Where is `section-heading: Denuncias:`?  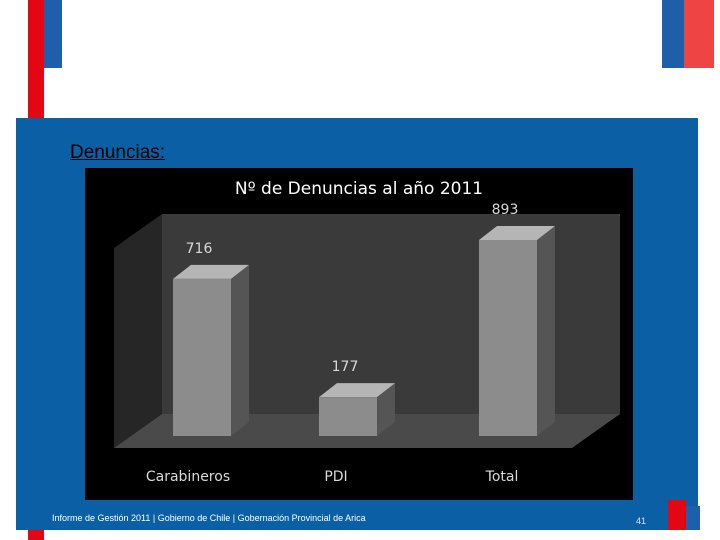
section-heading: Denuncias: is located at coordinates (118, 152).